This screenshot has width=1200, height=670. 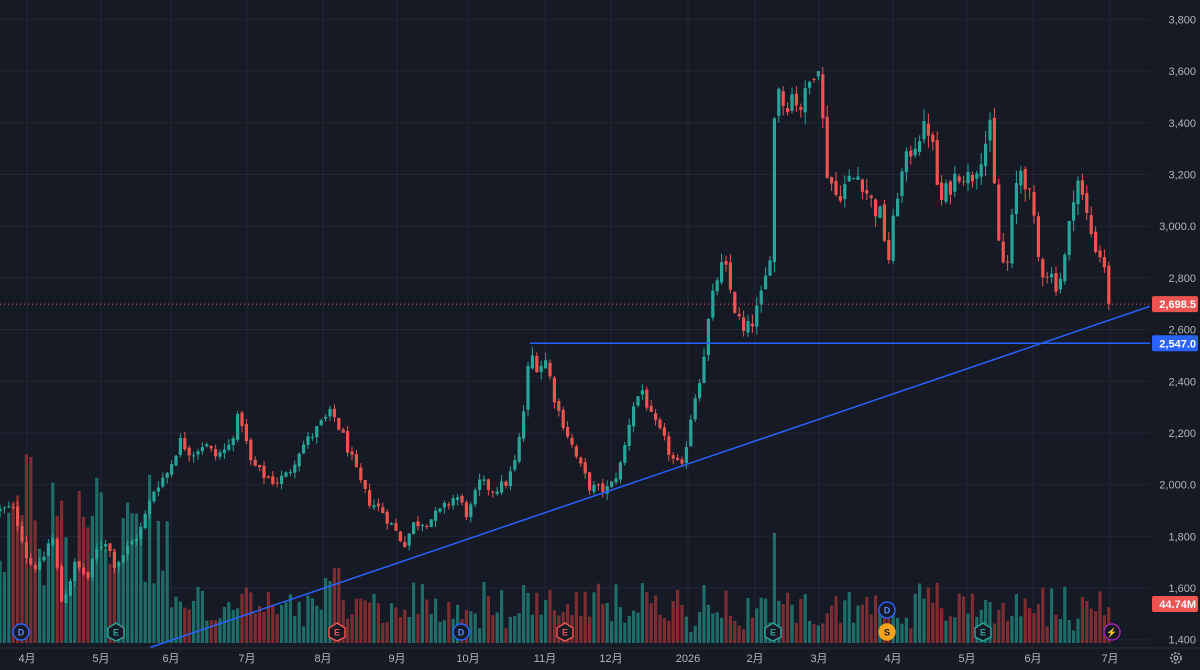 What do you see at coordinates (545, 659) in the screenshot?
I see `time-tick-label: 11月` at bounding box center [545, 659].